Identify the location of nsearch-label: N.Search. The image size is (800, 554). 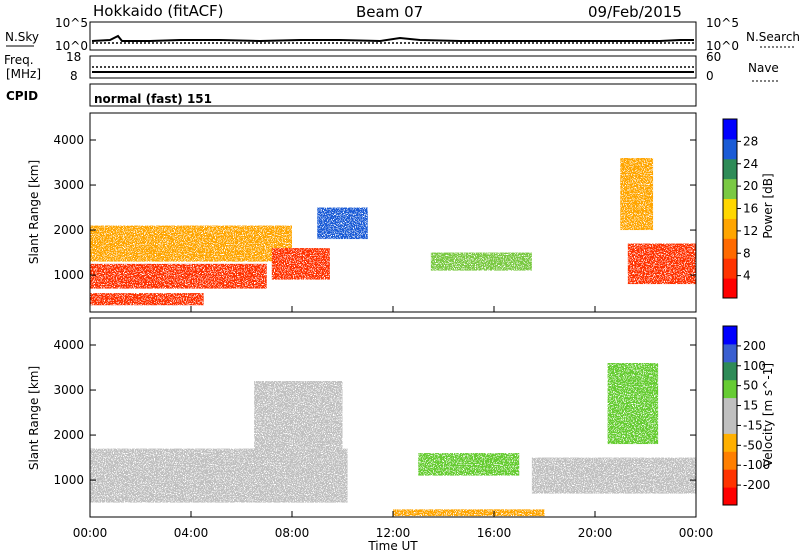
(773, 37).